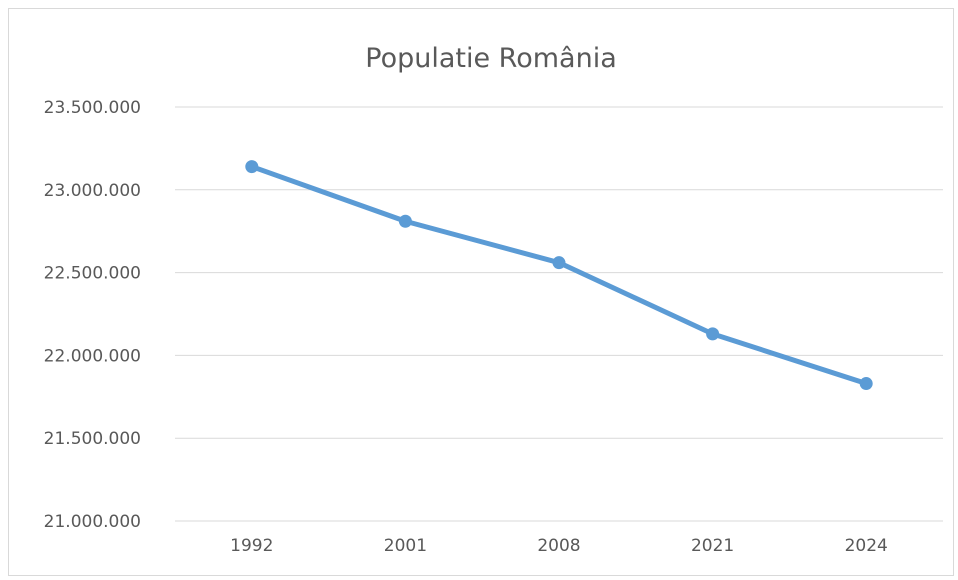  I want to click on y-tick-label: 22.500.000, so click(92, 274).